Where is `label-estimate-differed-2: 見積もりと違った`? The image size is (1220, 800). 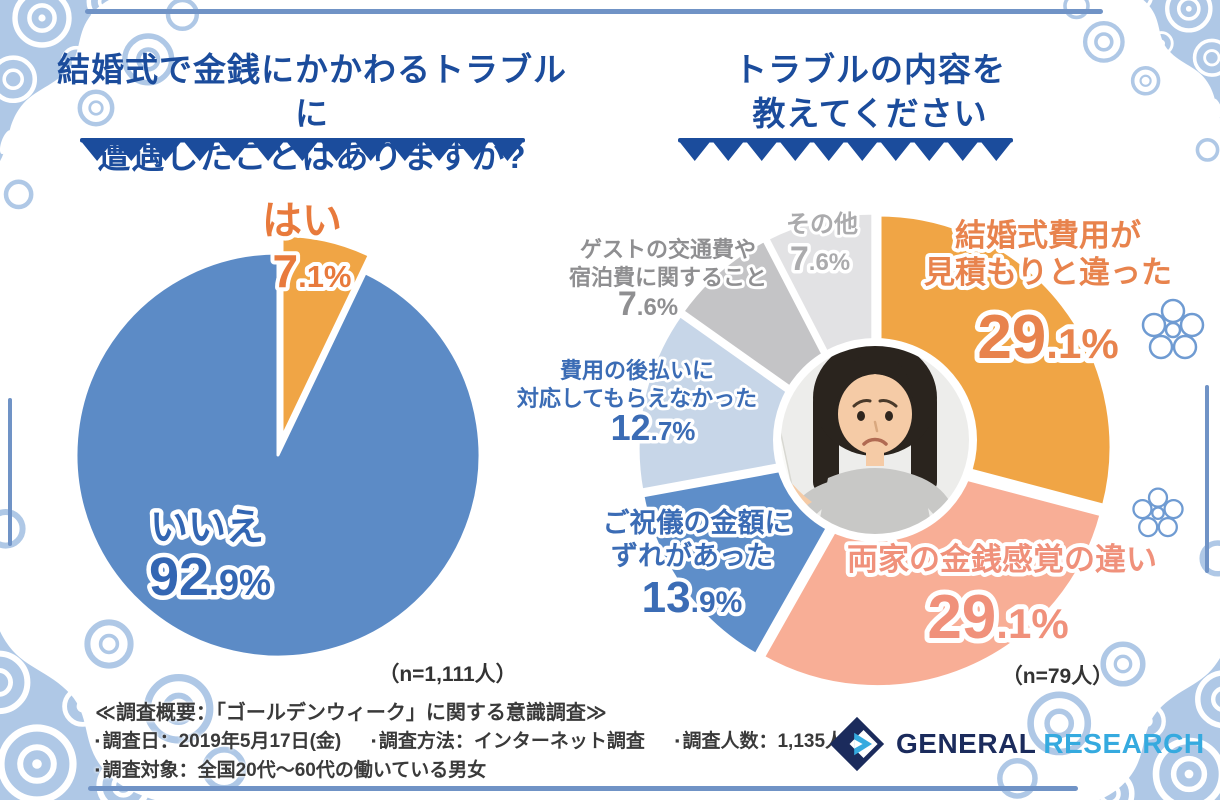
label-estimate-differed-2: 見積もりと違った is located at coordinates (1048, 272).